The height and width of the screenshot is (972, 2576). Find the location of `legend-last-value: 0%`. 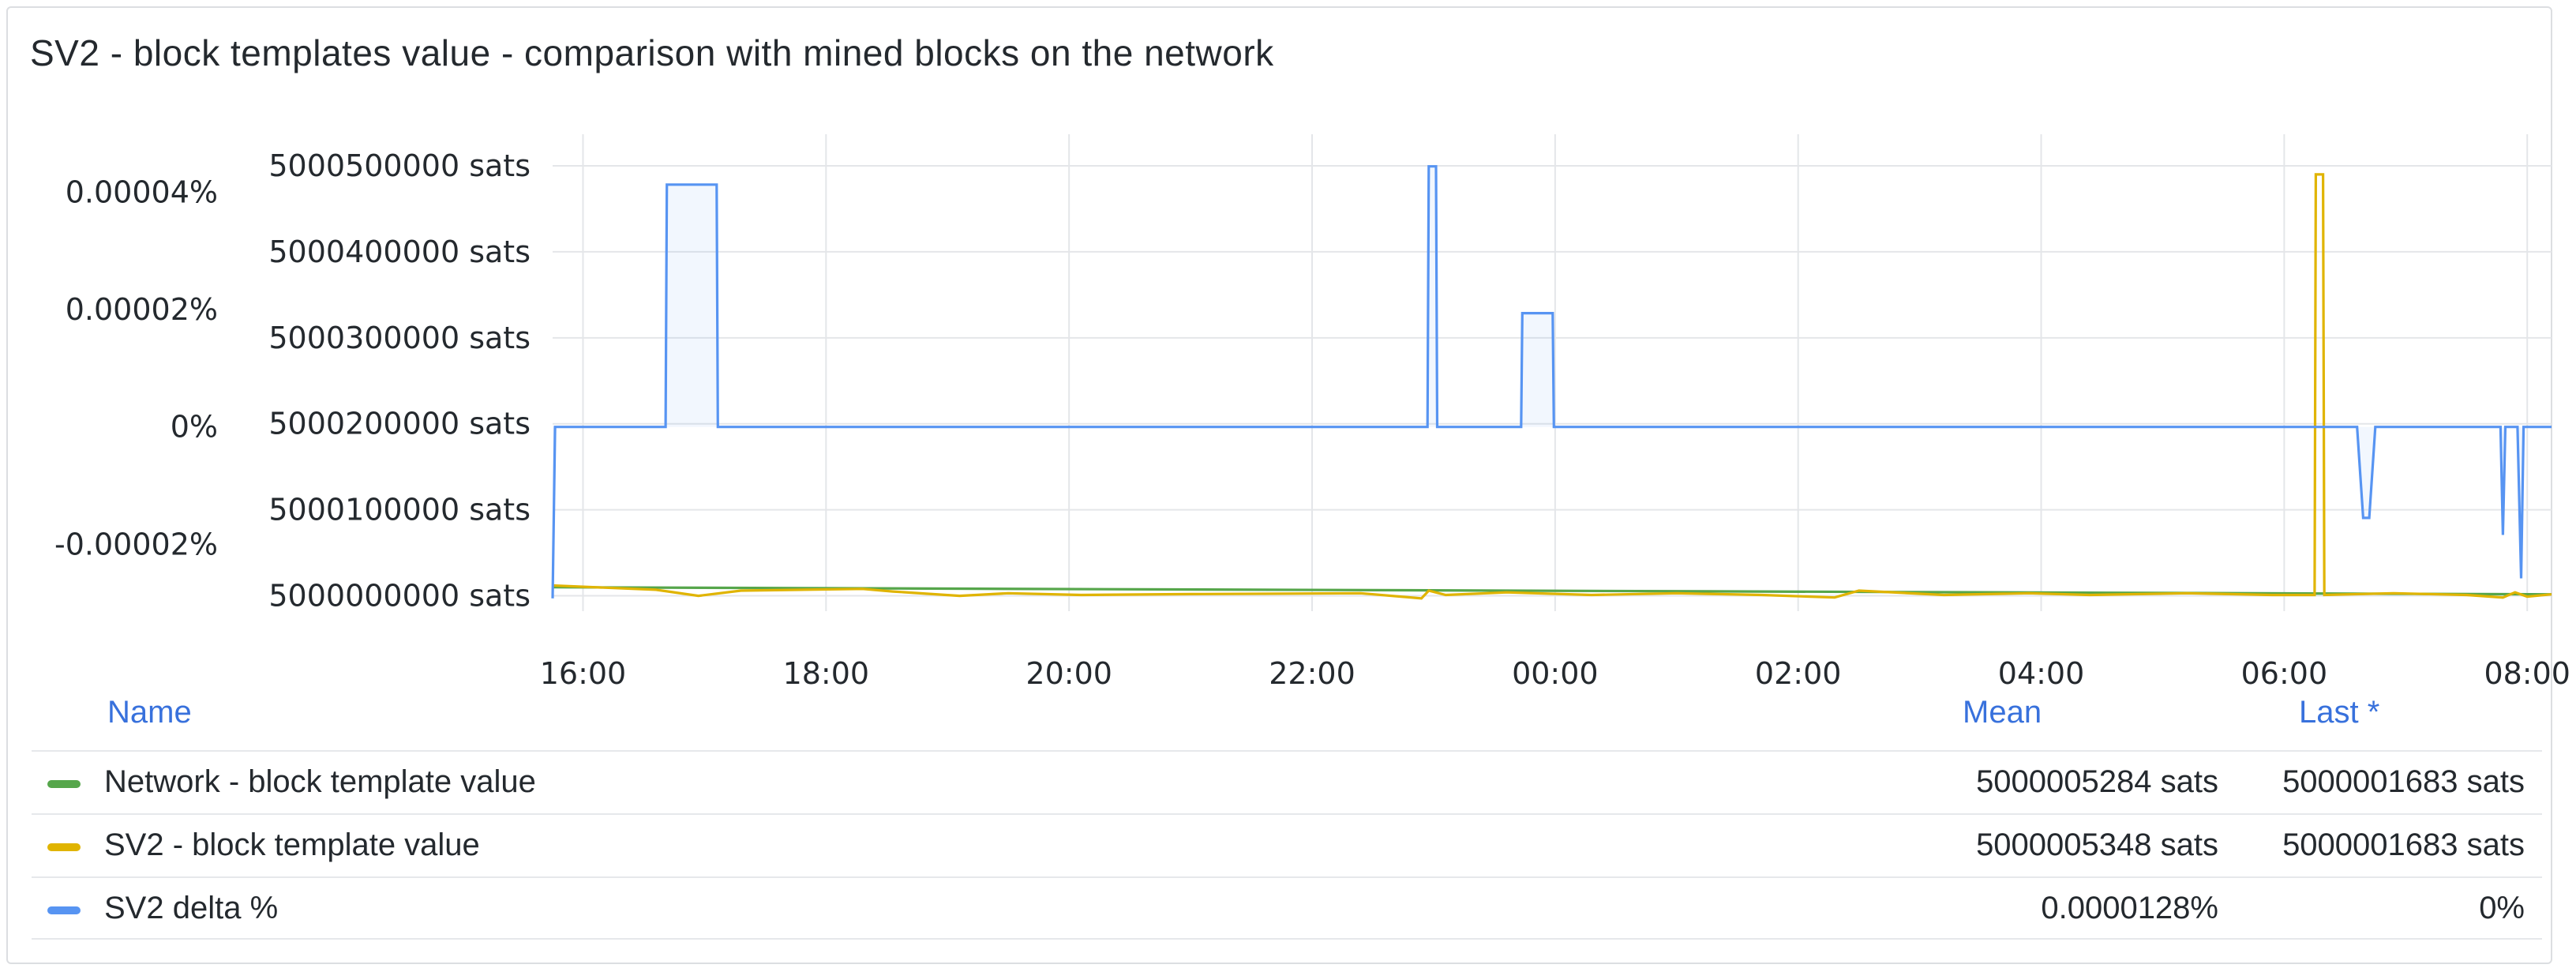

legend-last-value: 0% is located at coordinates (2502, 908).